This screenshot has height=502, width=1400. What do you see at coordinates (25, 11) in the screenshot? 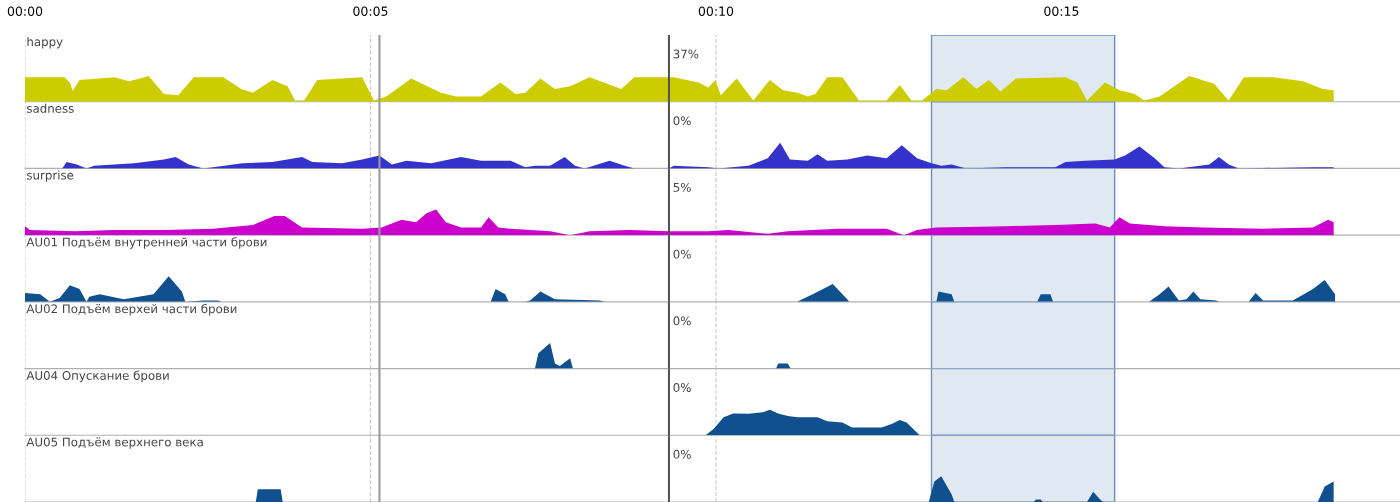
I see `x-tick-label: 00:00` at bounding box center [25, 11].